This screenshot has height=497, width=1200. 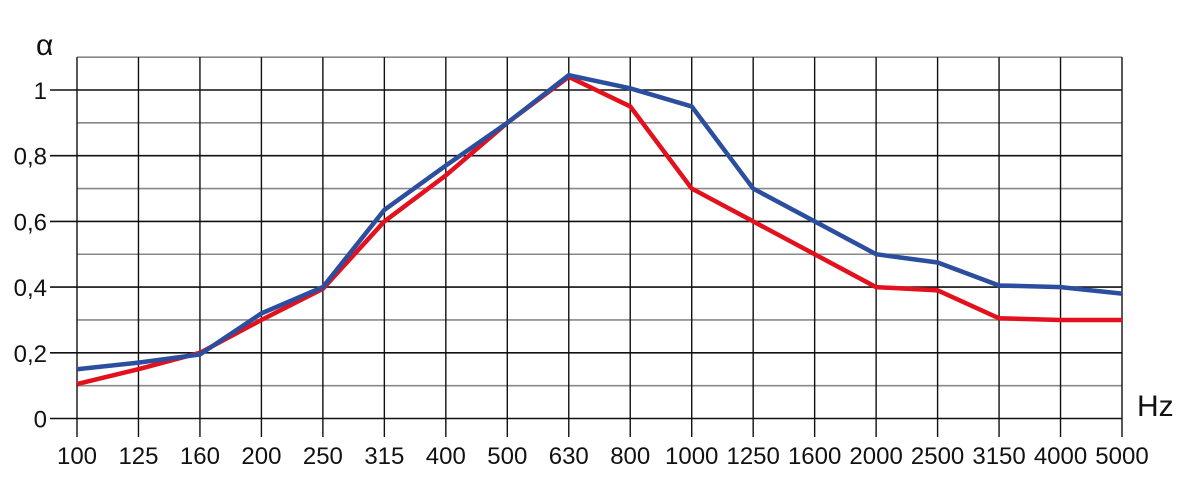 What do you see at coordinates (30, 288) in the screenshot?
I see `y-tick-label: 0,4` at bounding box center [30, 288].